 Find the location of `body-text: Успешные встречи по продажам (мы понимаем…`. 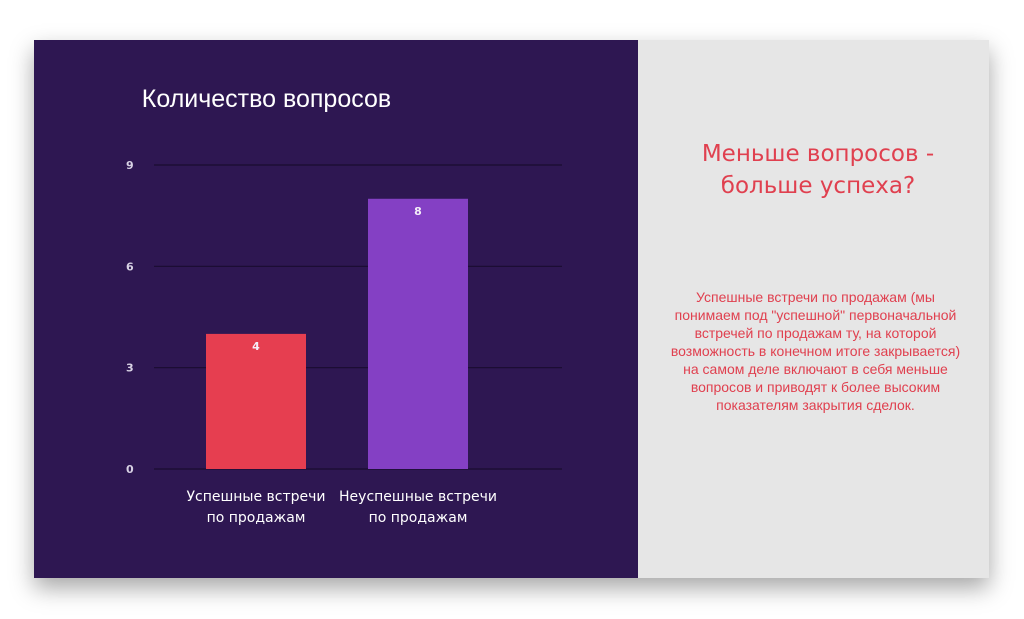

body-text: Успешные встречи по продажам (мы понимаем… is located at coordinates (815, 351).